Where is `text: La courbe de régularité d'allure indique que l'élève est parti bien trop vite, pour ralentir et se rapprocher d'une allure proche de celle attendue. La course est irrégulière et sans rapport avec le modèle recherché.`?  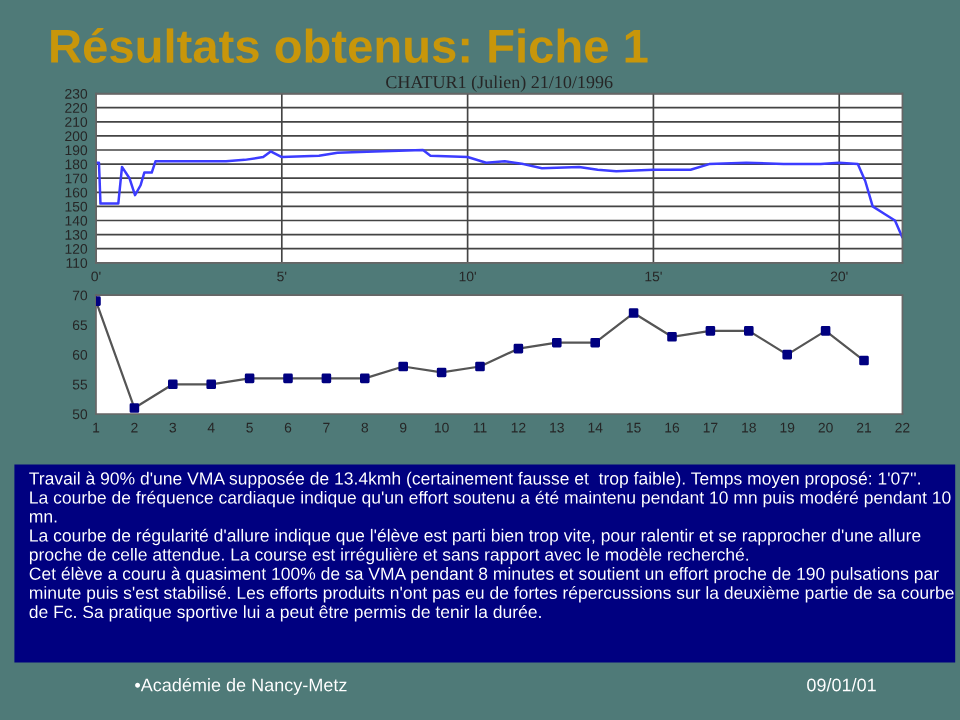 text: La courbe de régularité d'allure indique que l'élève est parti bien trop vite, pour ralentir et se rapprocher d'une allure proche de celle attendue. La course est irrégulière et sans rapport avec le modèle recherché. is located at coordinates (475, 546).